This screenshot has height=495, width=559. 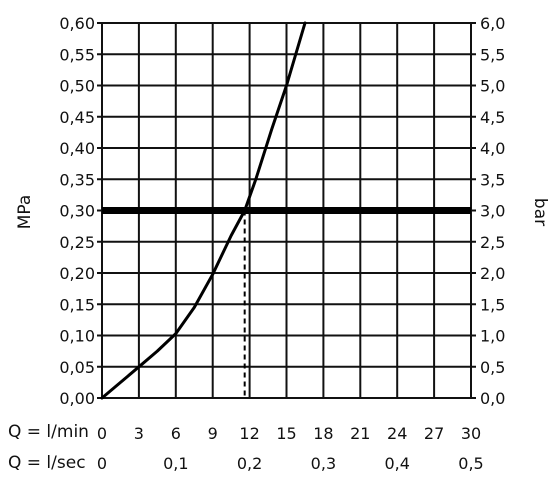 What do you see at coordinates (77, 117) in the screenshot?
I see `y-tick-label: 0,45` at bounding box center [77, 117].